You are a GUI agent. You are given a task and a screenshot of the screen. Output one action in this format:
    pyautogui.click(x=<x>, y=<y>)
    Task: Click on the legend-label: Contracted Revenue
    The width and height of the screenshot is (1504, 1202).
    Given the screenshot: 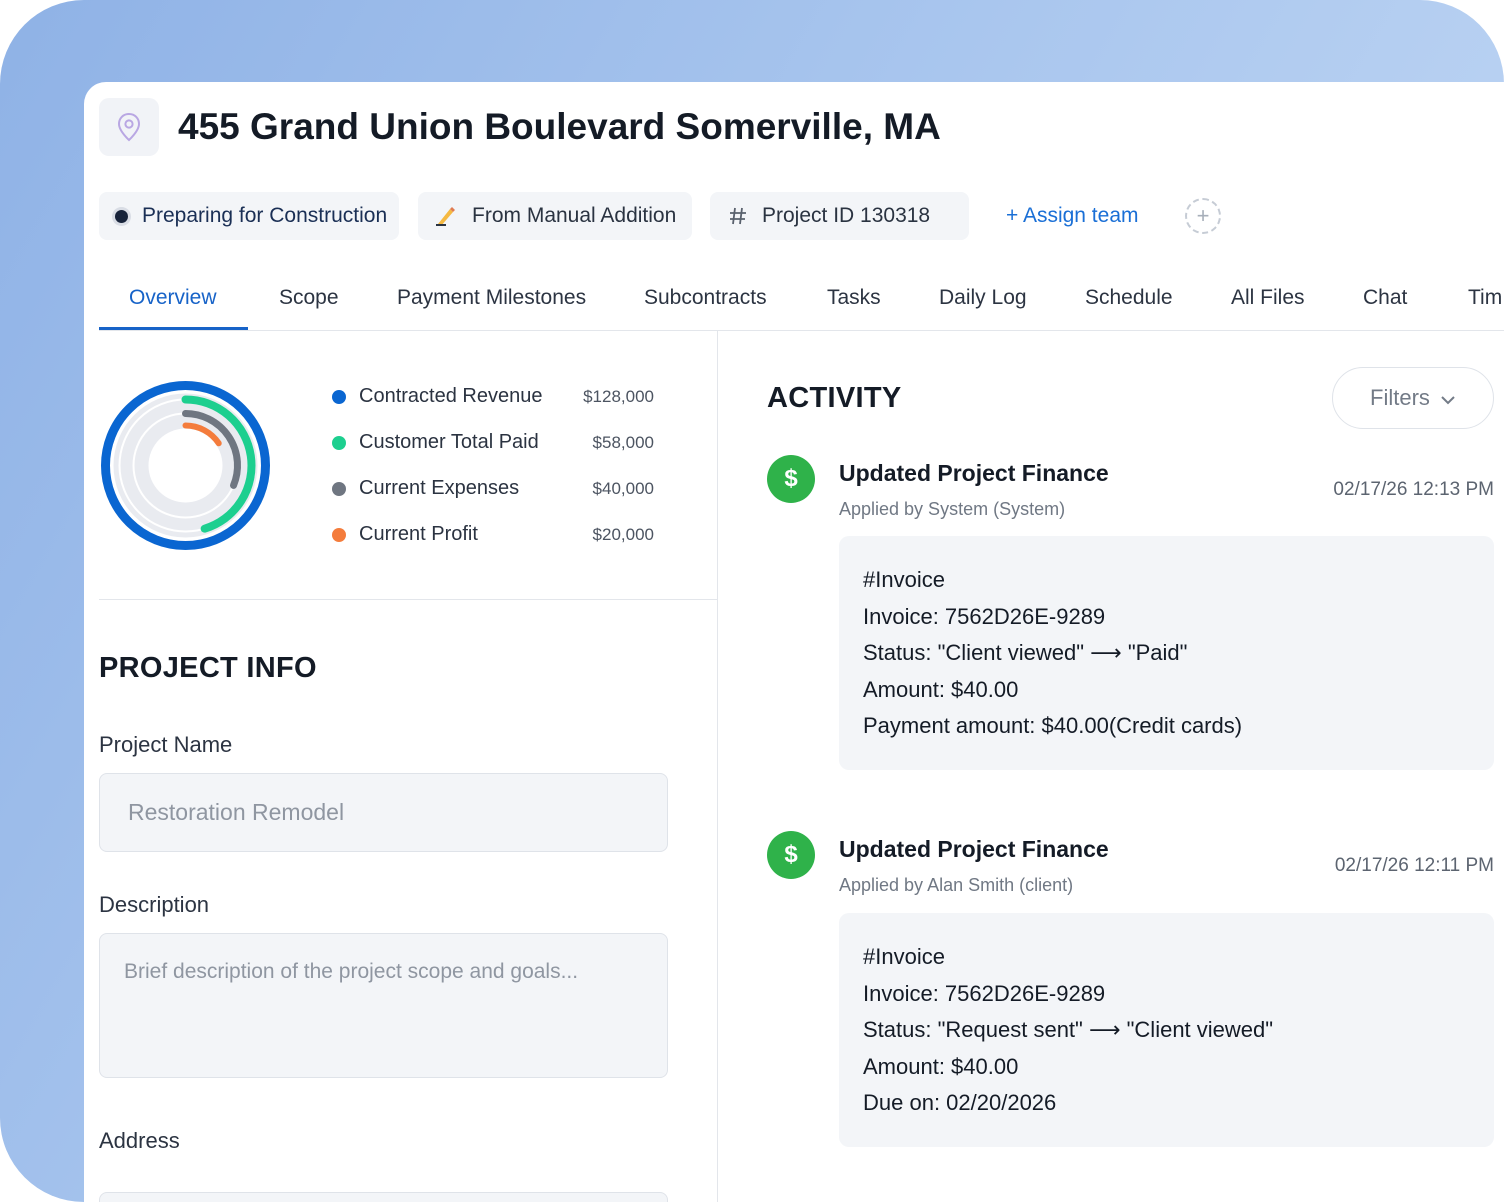 What is the action you would take?
    pyautogui.click(x=451, y=396)
    